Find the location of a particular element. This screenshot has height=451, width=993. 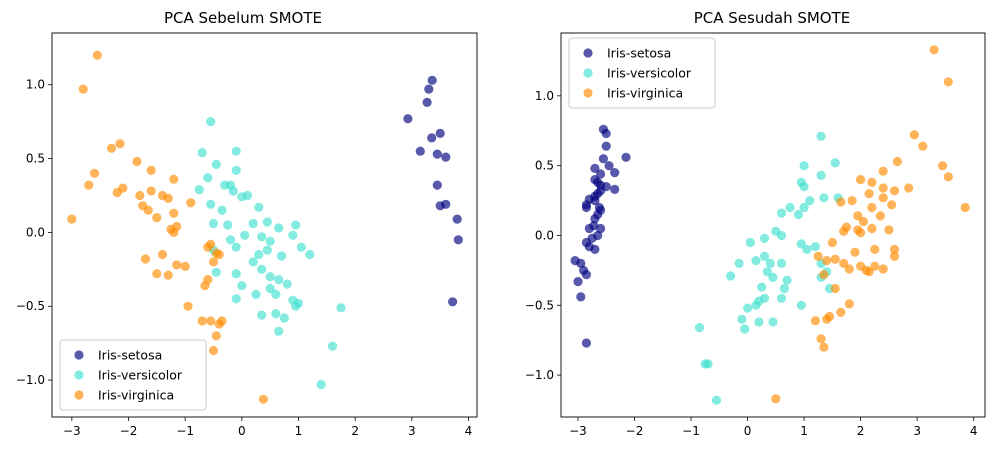

y-tick-label: 0.0 is located at coordinates (35, 232).